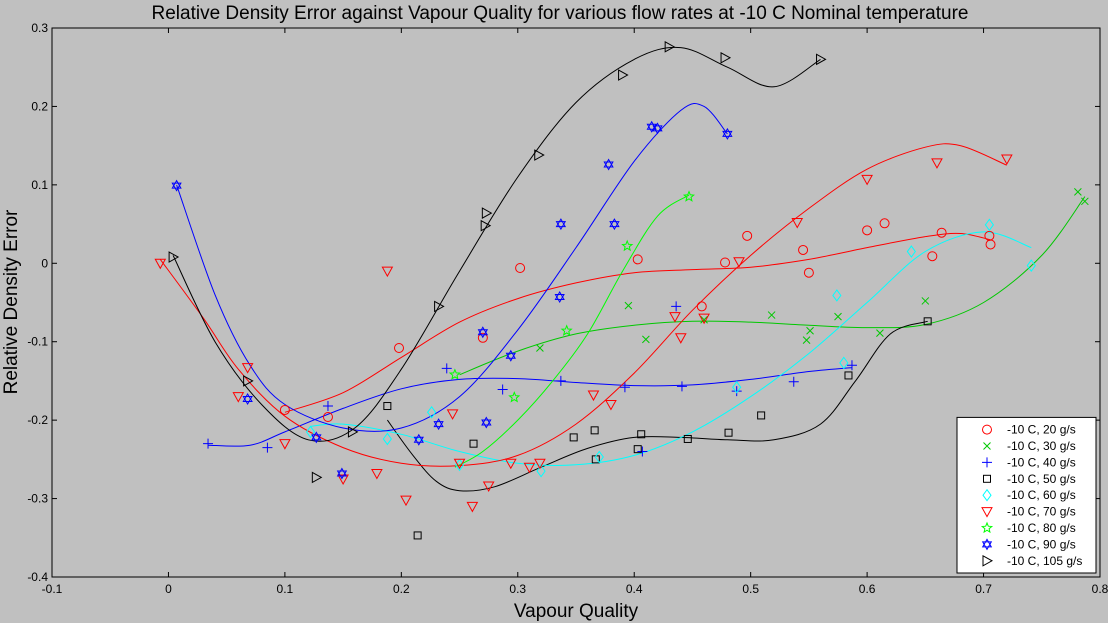  I want to click on legend-label: -10 C, 30 g/s, so click(1041, 446).